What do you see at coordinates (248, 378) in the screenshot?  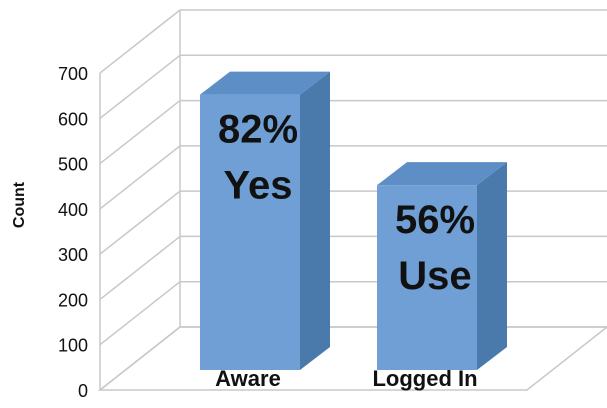 I see `x-category-label: Aware` at bounding box center [248, 378].